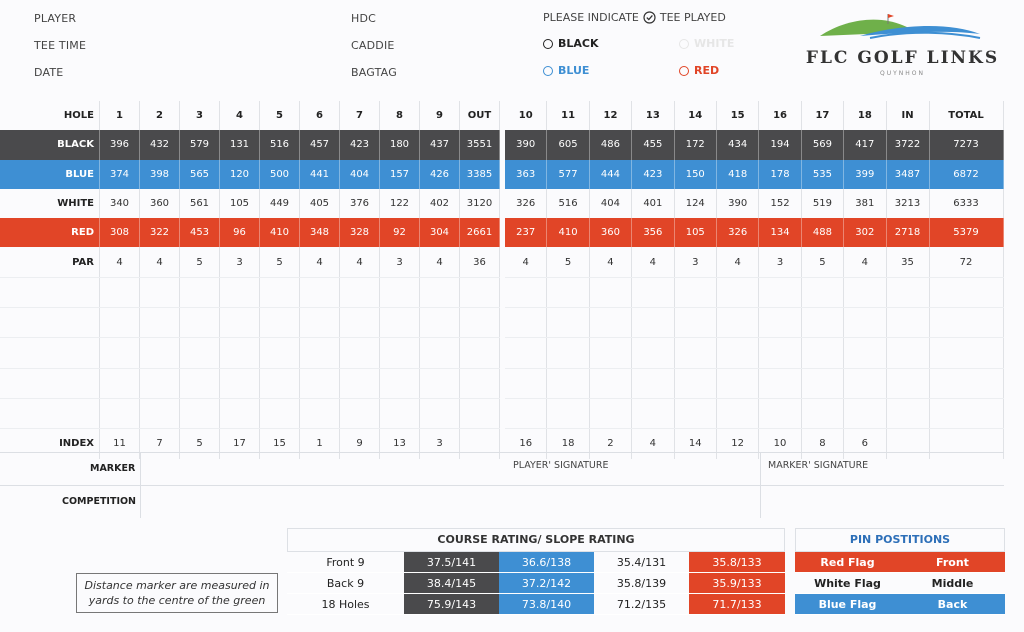 The height and width of the screenshot is (632, 1024). Describe the element at coordinates (706, 43) in the screenshot. I see `tee-option-white: WHITE` at that location.